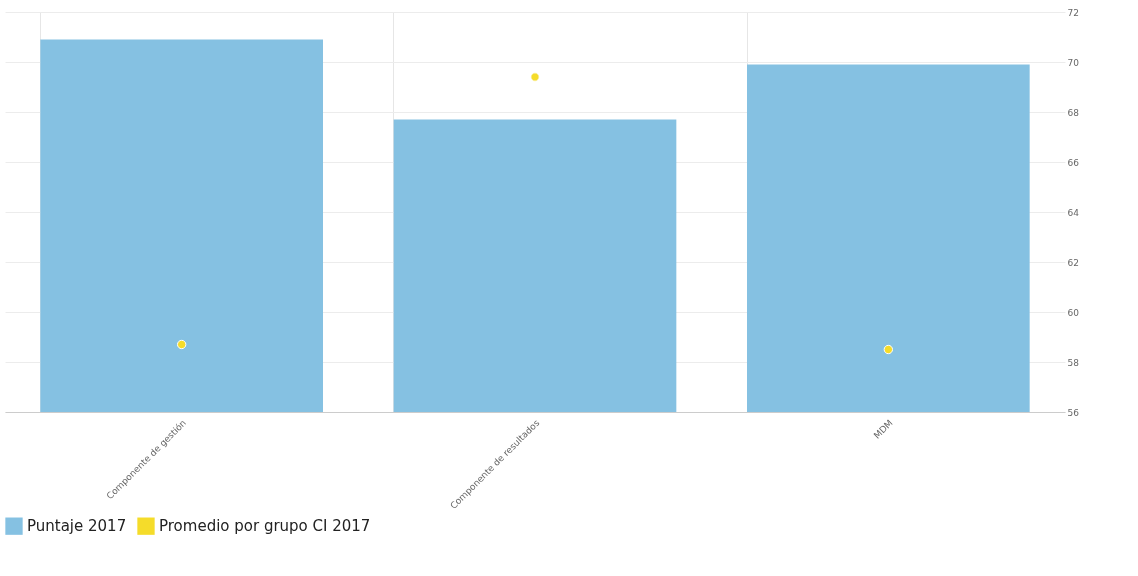  Describe the element at coordinates (1073, 262) in the screenshot. I see `y-tick-label: 62` at that location.